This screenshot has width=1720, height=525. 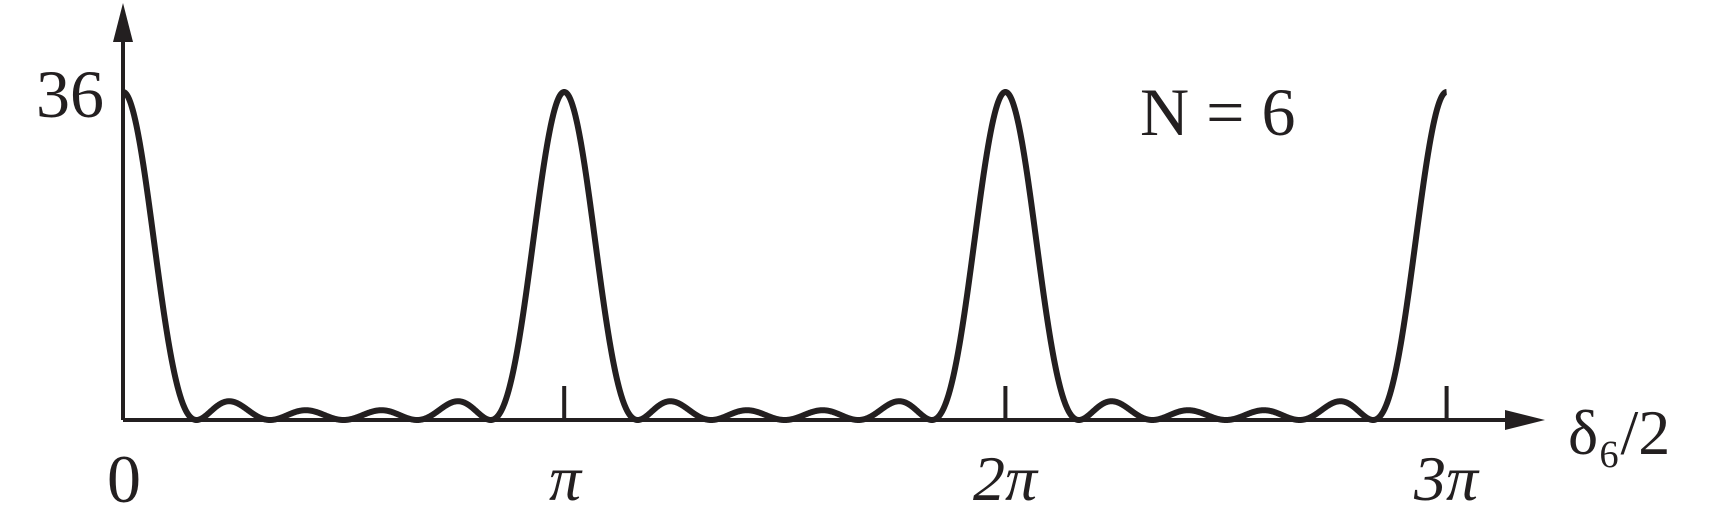 I want to click on x-tick-label-pi: π, so click(x=566, y=478).